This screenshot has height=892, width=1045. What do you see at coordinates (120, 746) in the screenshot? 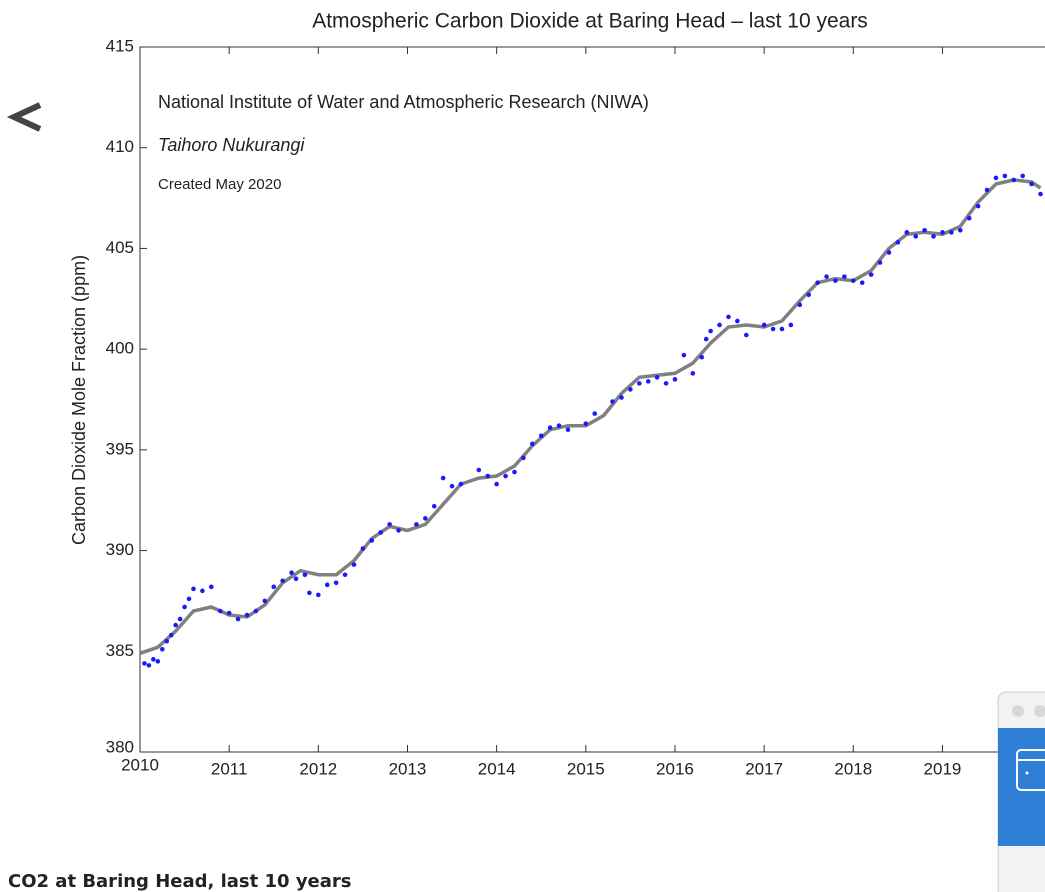
I see `y-tick-label: 380` at bounding box center [120, 746].